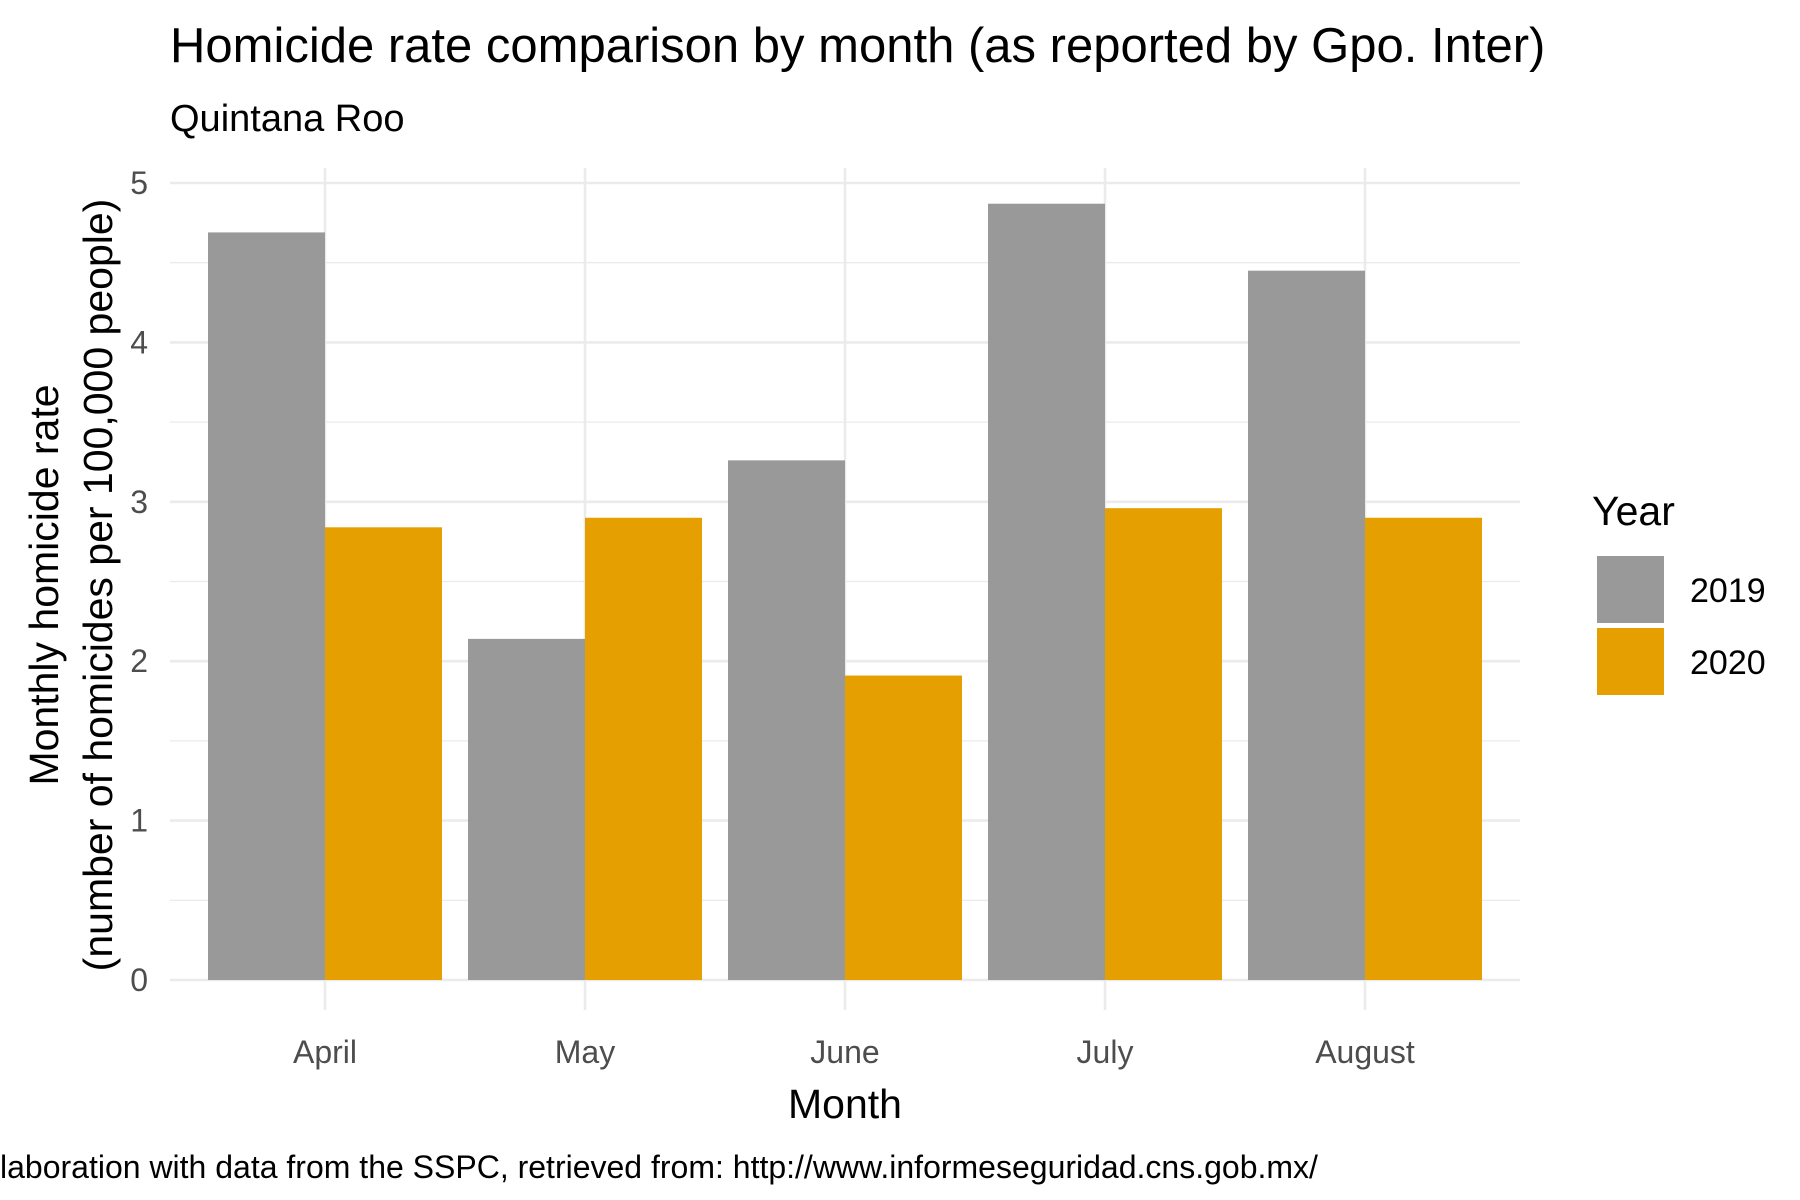 Image resolution: width=1800 pixels, height=1200 pixels. I want to click on x-axis-title: Month, so click(845, 1104).